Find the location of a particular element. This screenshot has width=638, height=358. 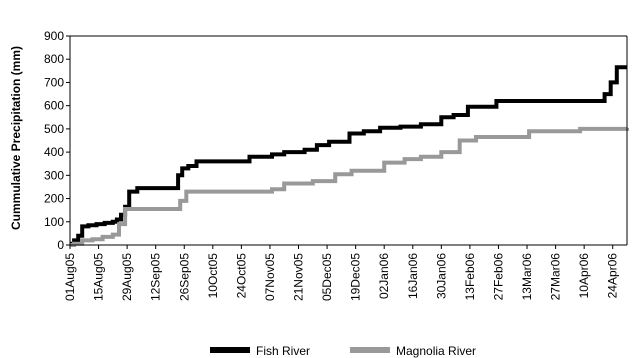

x-tick-label: 10Apr06 is located at coordinates (584, 276).